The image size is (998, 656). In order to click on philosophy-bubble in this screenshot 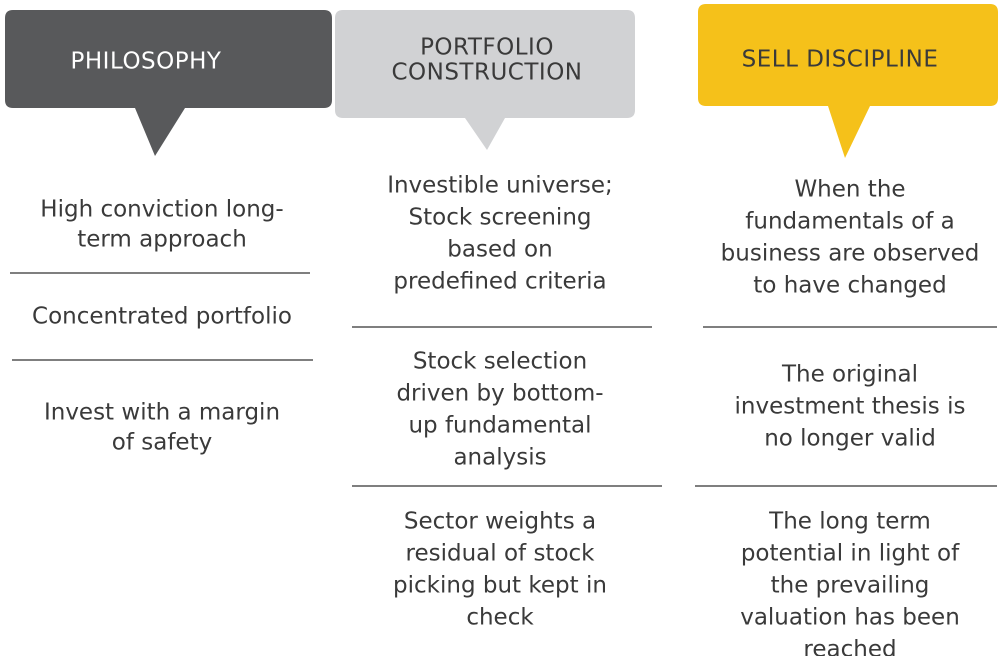, I will do `click(168, 83)`.